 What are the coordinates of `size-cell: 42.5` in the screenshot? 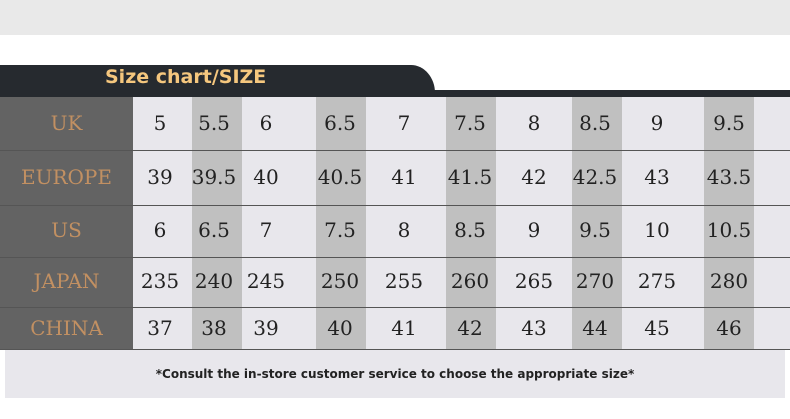 It's located at (595, 176).